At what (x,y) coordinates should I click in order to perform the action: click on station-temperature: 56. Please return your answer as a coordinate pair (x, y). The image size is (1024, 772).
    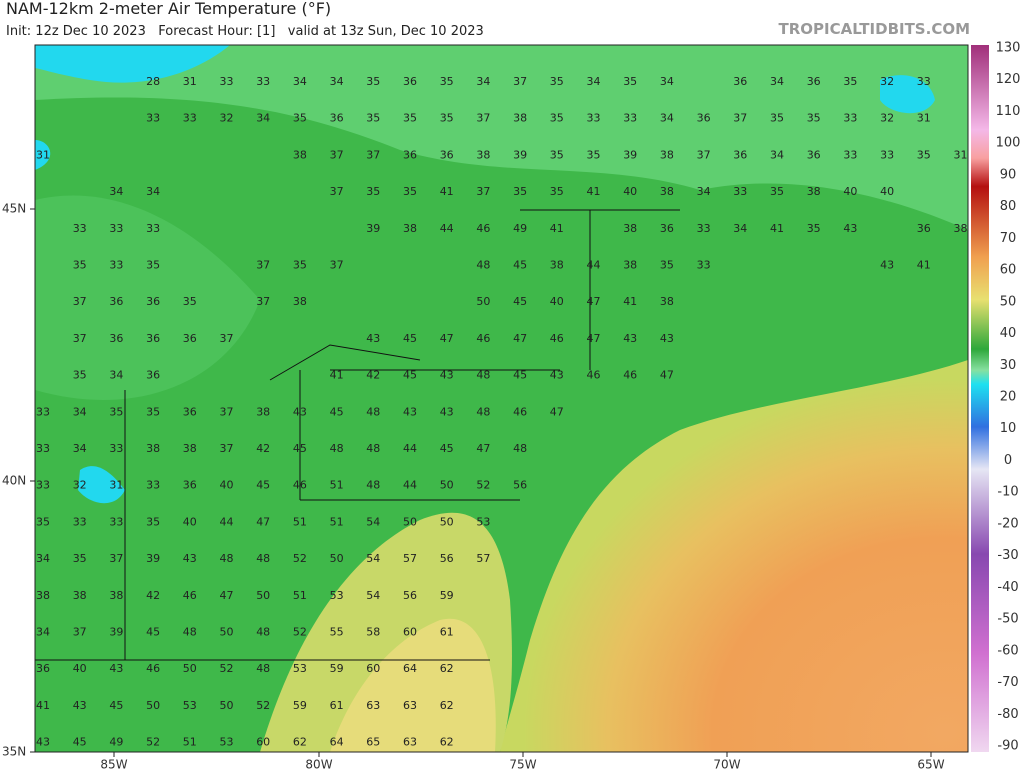
    Looking at the image, I should click on (410, 595).